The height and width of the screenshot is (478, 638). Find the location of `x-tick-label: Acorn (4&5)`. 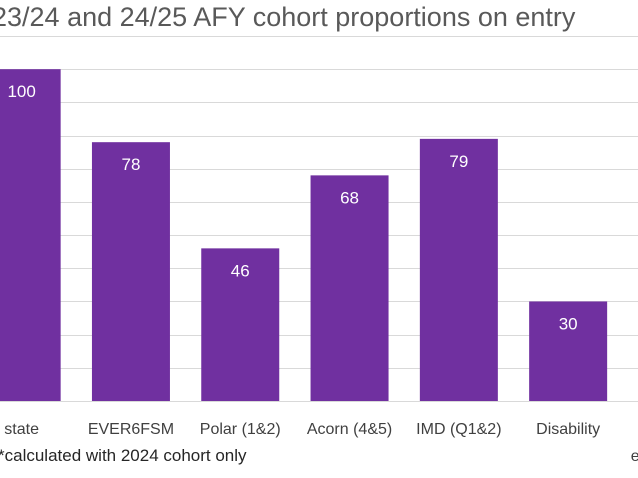

x-tick-label: Acorn (4&5) is located at coordinates (349, 429).